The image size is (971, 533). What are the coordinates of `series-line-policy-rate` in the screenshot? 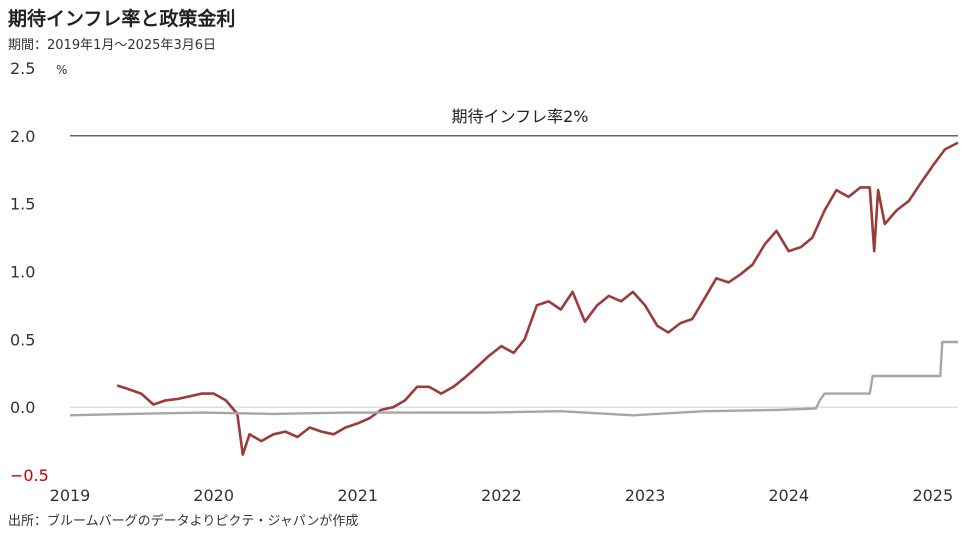 It's located at (513, 378).